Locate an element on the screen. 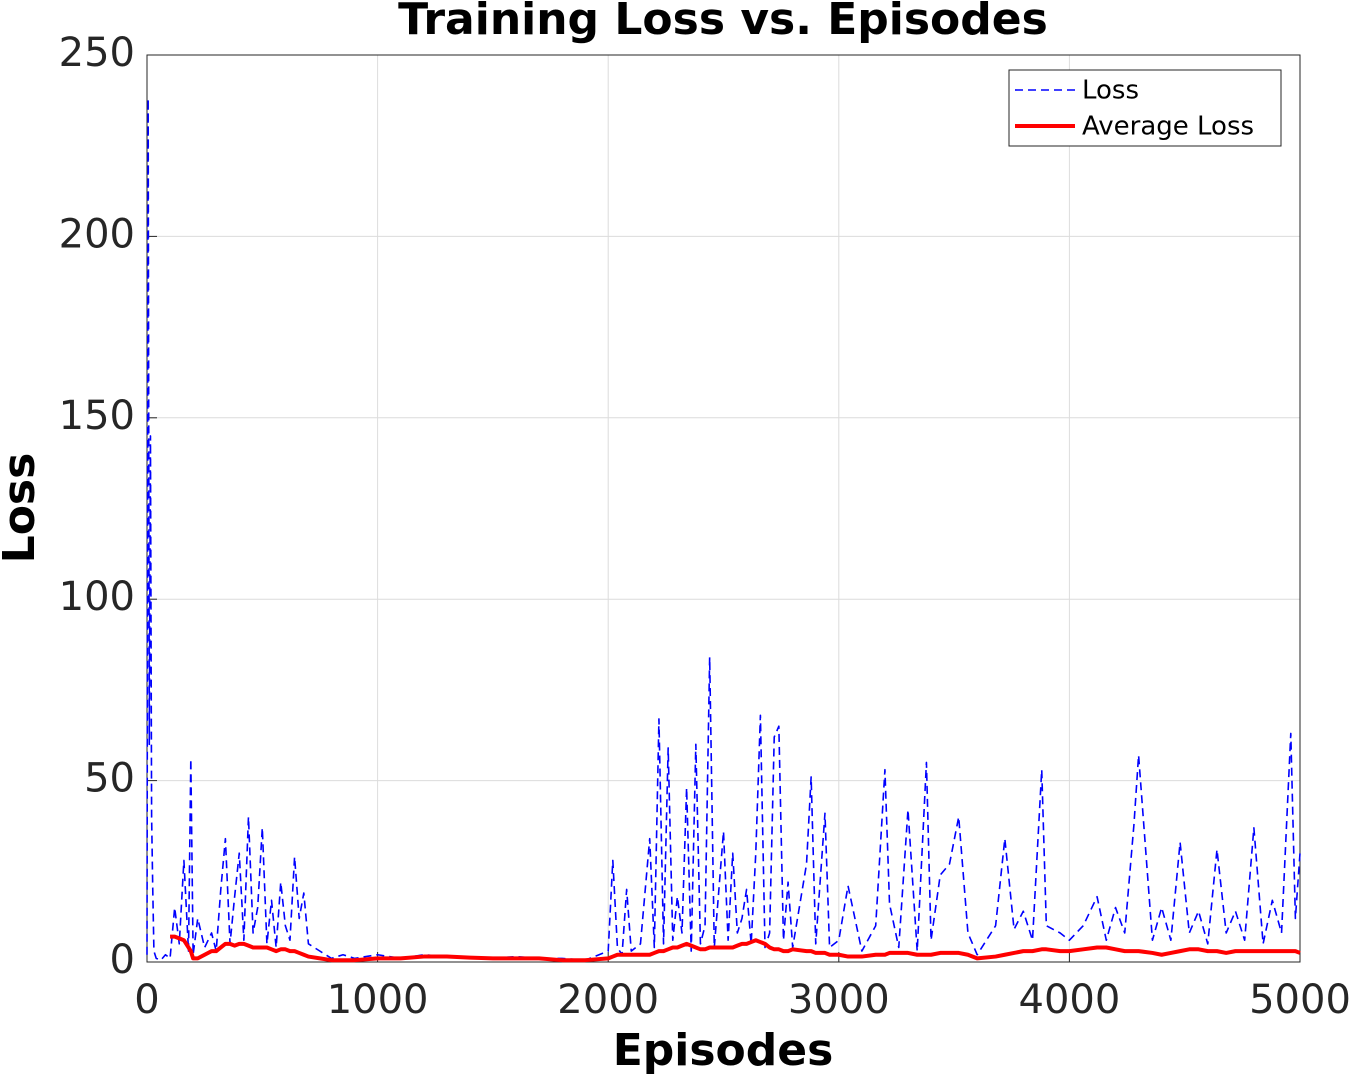 This screenshot has height=1082, width=1354. series-line is located at coordinates (735, 948).